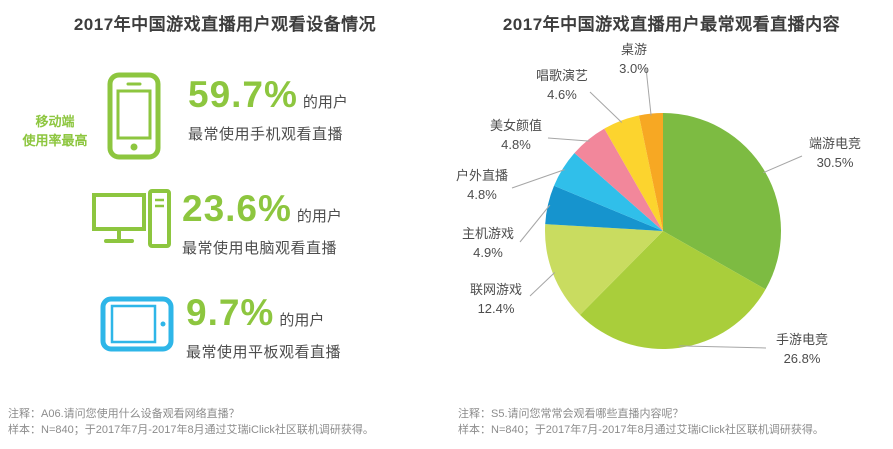 The image size is (893, 449). I want to click on tablet-icon, so click(137, 326).